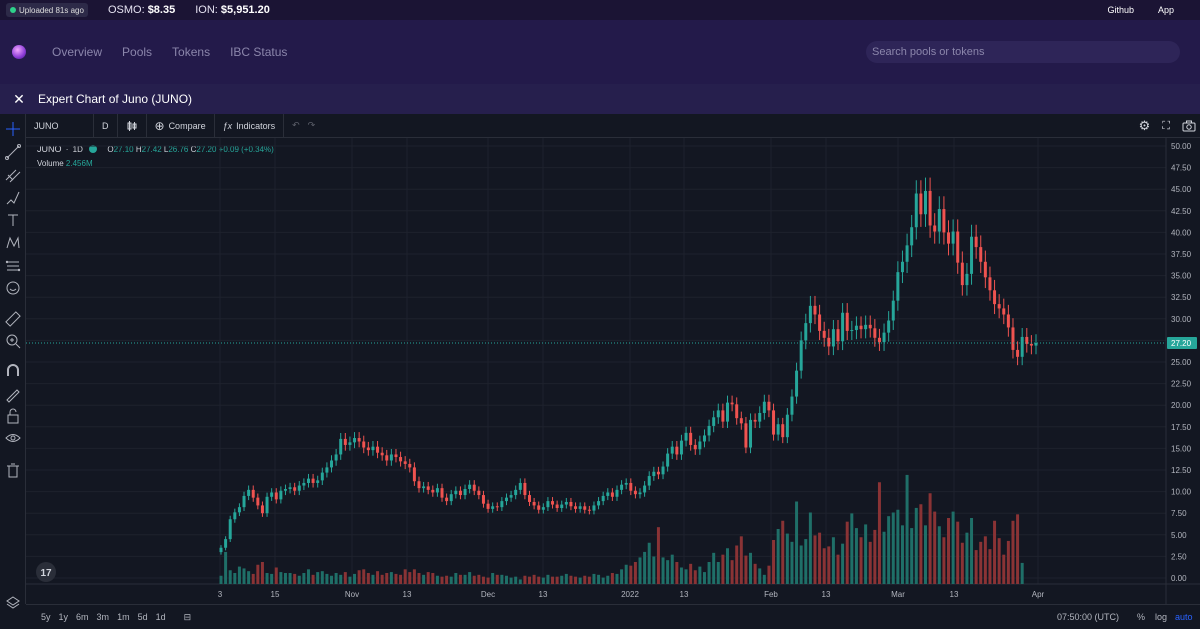 The image size is (1200, 629). I want to click on y-tick-label: 50.00, so click(1181, 146).